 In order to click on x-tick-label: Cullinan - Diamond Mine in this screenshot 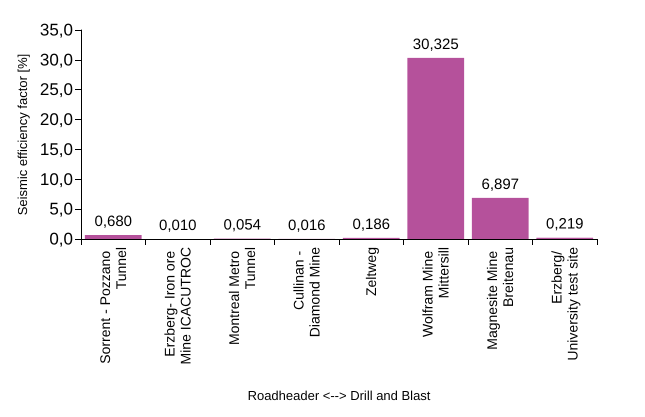, I will do `click(306, 292)`.